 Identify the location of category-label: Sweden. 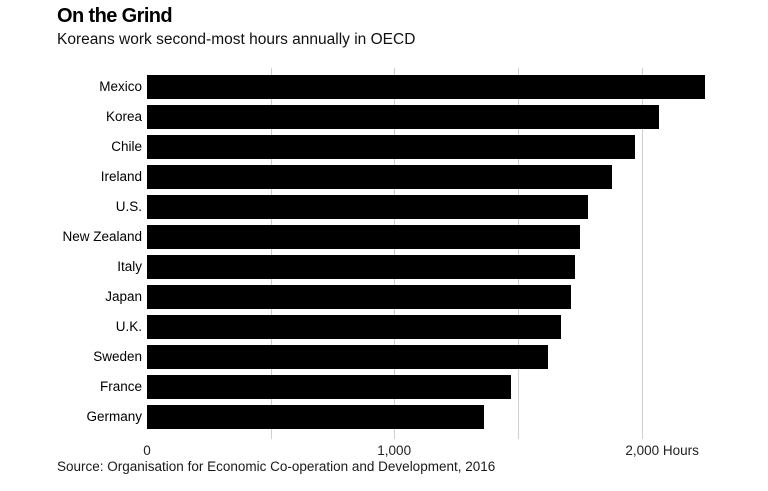
(117, 356).